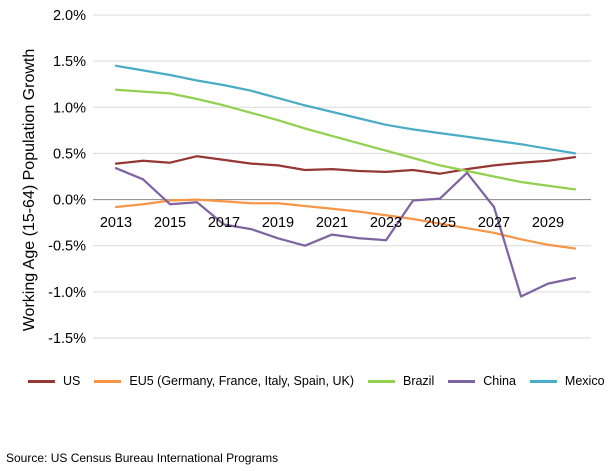 Image resolution: width=611 pixels, height=471 pixels. I want to click on x-tick-label: 2017, so click(224, 223).